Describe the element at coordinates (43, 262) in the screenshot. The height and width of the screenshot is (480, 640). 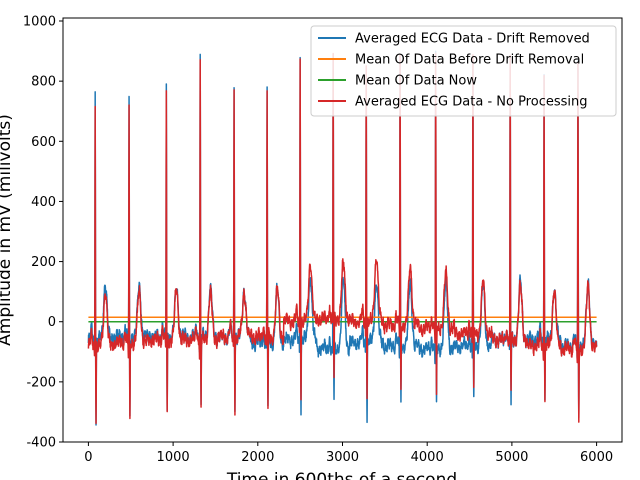
I see `y-tick-label: 200` at that location.